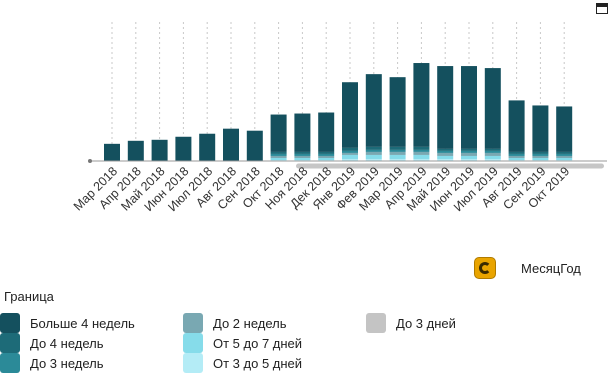 The height and width of the screenshot is (389, 615). Describe the element at coordinates (485, 268) in the screenshot. I see `refresh-icon` at that location.